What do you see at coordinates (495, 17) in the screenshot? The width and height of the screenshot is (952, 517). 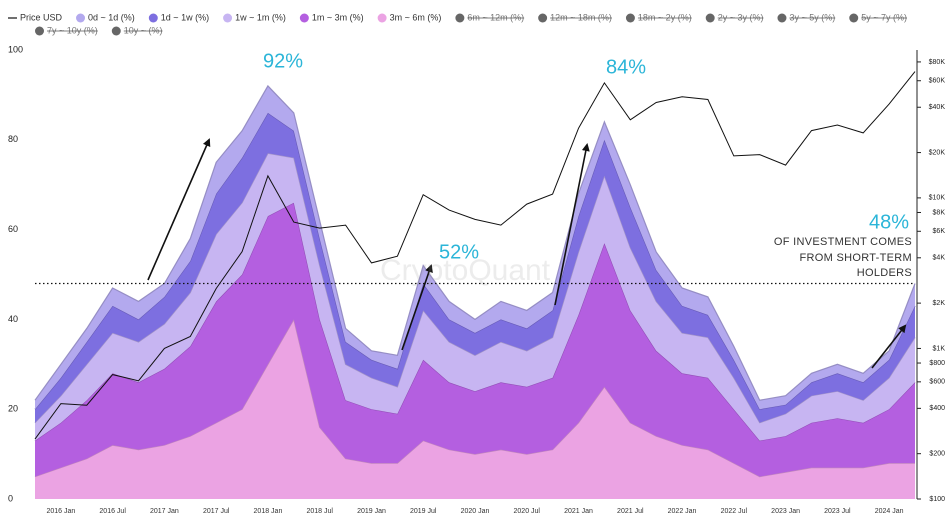 I see `legend-label: 6m ~ 12m (%)` at bounding box center [495, 17].